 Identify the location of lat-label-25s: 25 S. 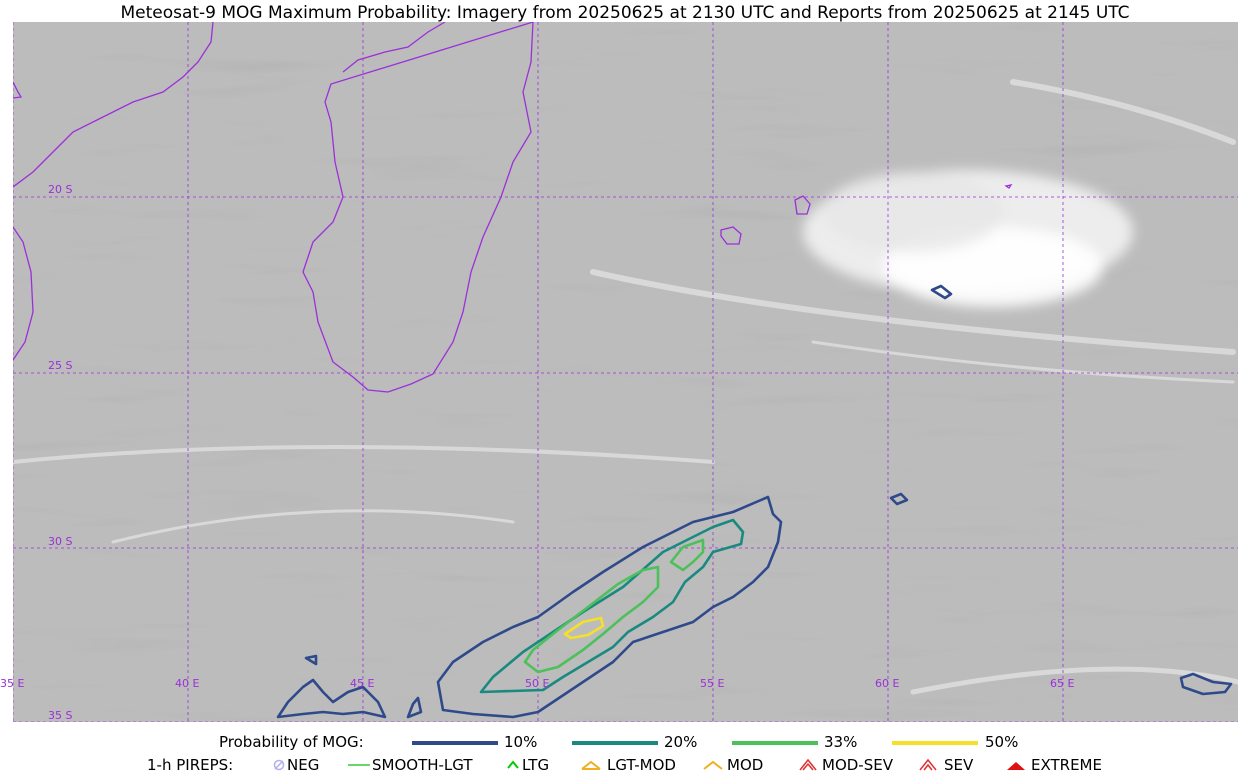
(60, 365).